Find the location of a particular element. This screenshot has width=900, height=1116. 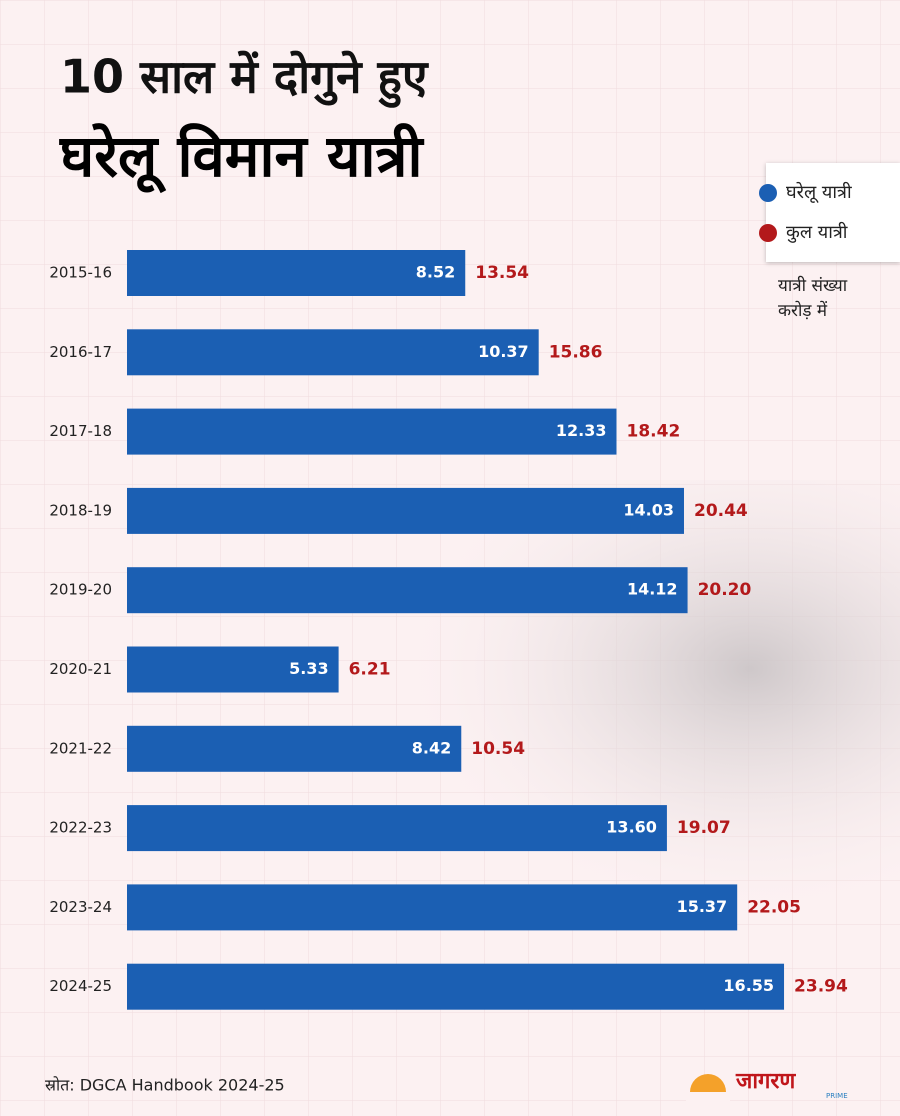

category-label: 2020-21 is located at coordinates (80, 669).